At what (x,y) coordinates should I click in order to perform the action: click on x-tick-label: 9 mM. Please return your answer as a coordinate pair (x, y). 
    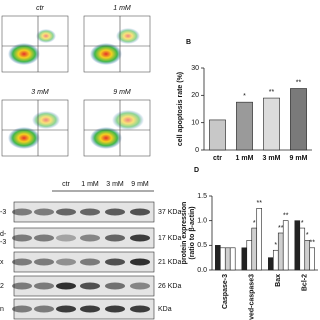
    Looking at the image, I should click on (299, 158).